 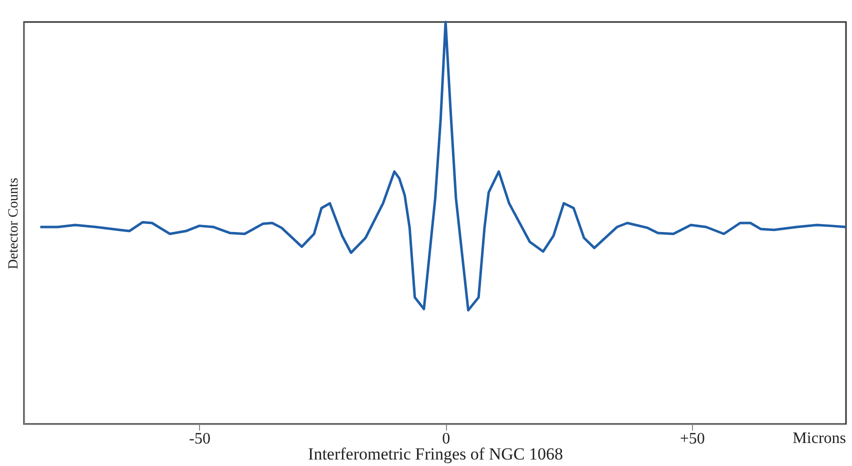 What do you see at coordinates (819, 438) in the screenshot?
I see `text: Microns` at bounding box center [819, 438].